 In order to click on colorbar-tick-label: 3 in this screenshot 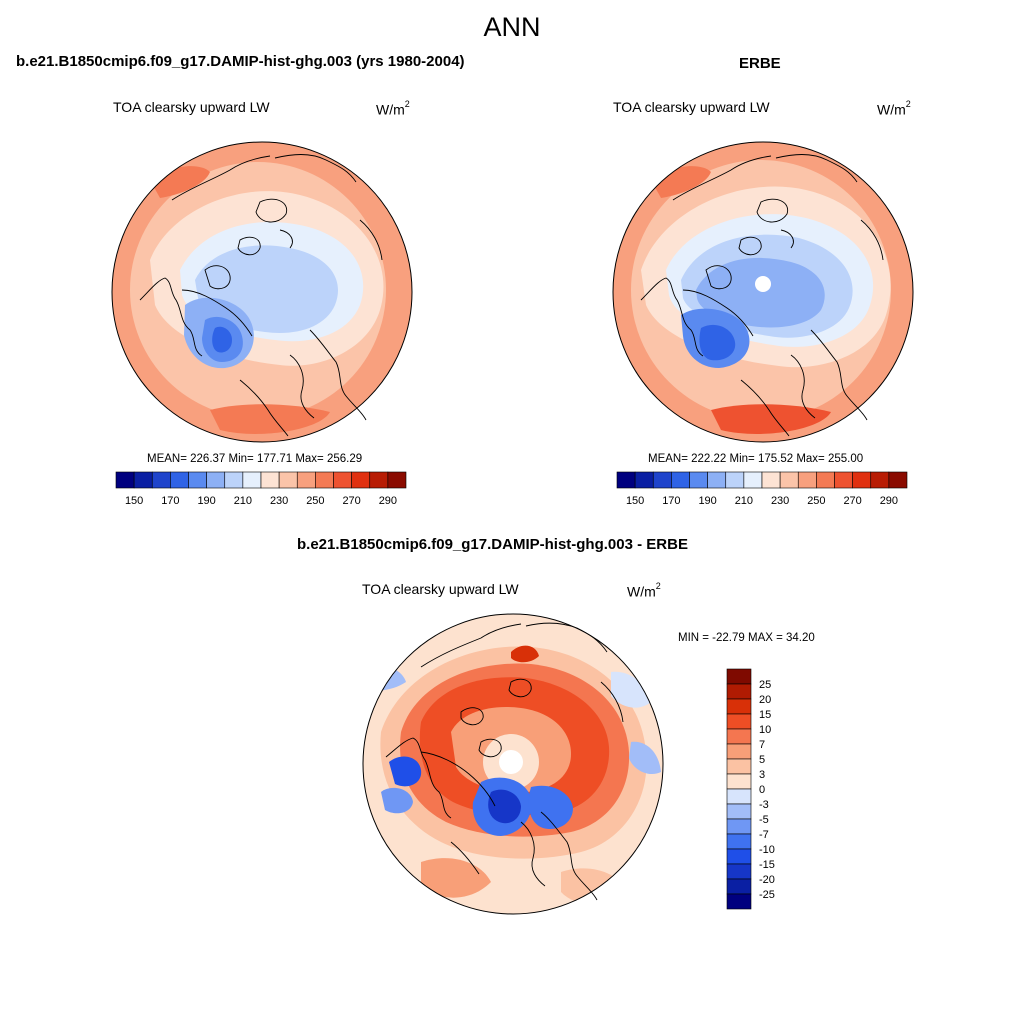, I will do `click(762, 775)`.